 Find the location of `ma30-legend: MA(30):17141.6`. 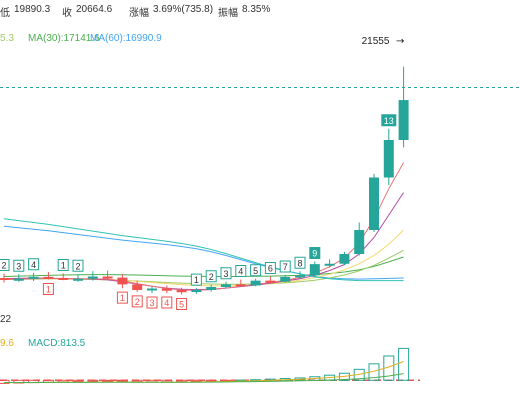

ma30-legend: MA(30):17141.6 is located at coordinates (64, 38).